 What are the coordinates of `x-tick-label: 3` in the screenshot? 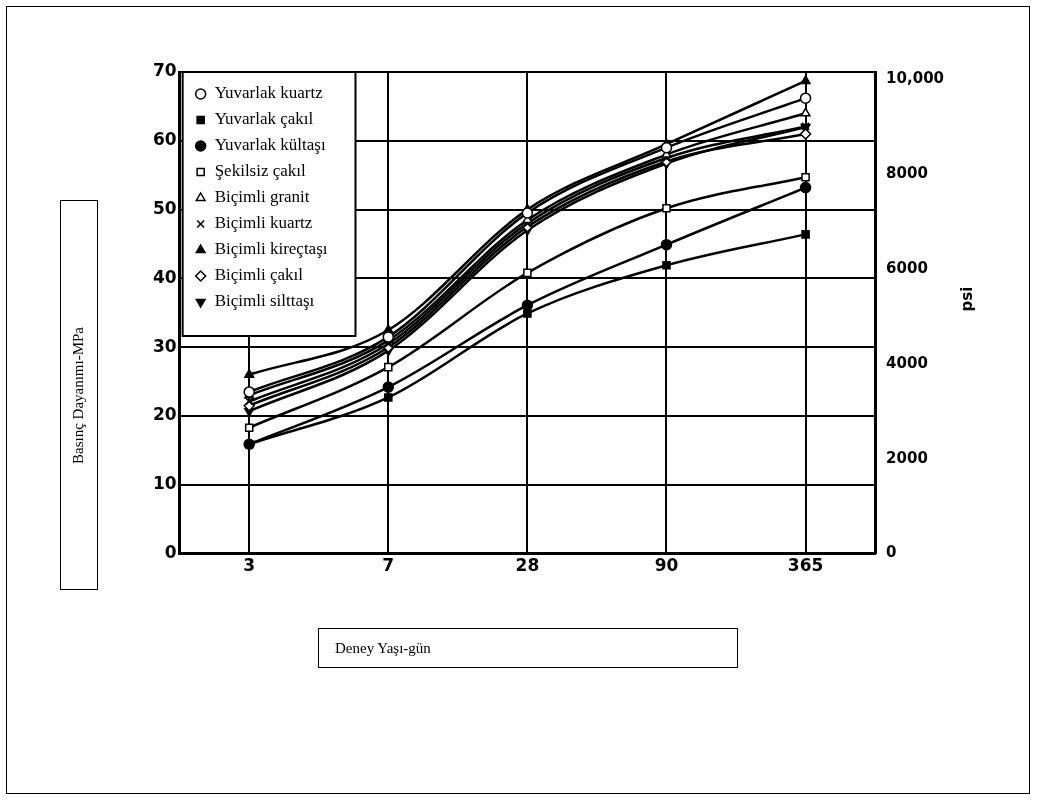 It's located at (249, 565).